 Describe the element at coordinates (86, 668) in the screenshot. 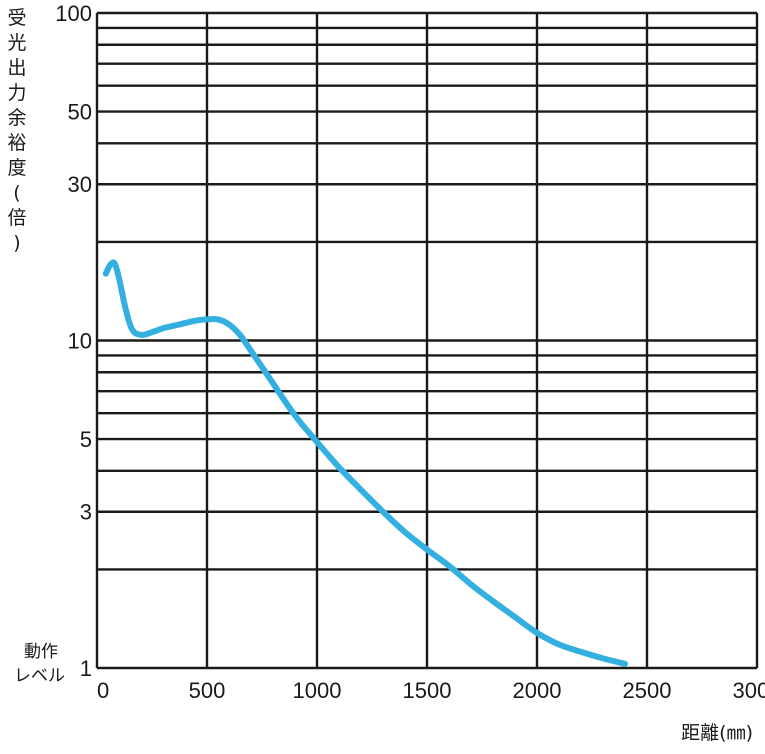

I see `y-tick-label: 1` at that location.